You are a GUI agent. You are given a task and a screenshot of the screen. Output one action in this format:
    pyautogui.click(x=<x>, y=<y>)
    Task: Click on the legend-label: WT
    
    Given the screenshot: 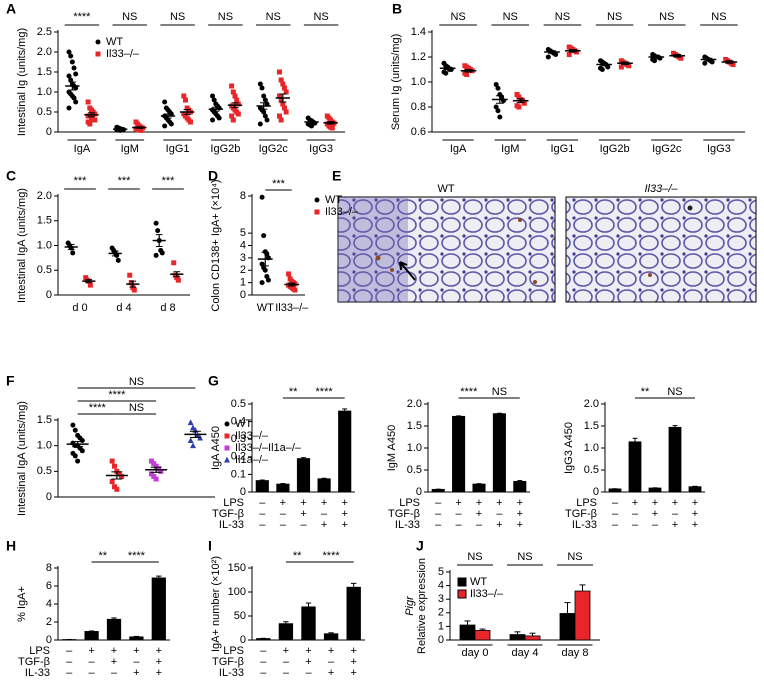 What is the action you would take?
    pyautogui.click(x=333, y=200)
    